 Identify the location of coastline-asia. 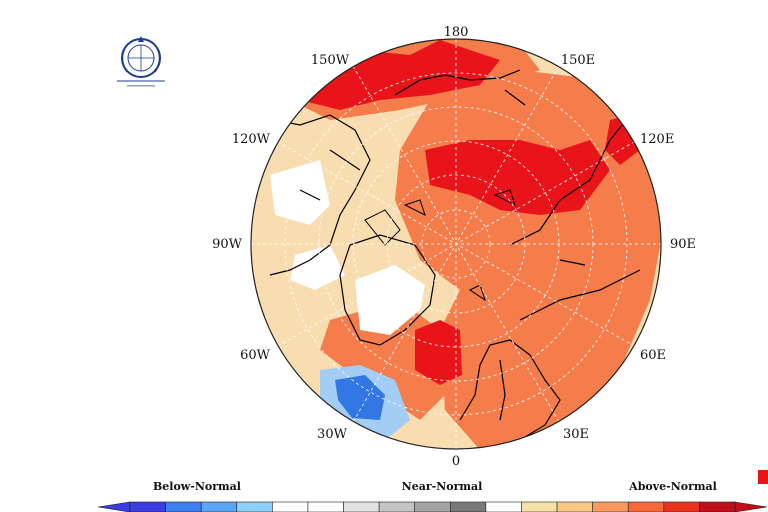
(575, 217).